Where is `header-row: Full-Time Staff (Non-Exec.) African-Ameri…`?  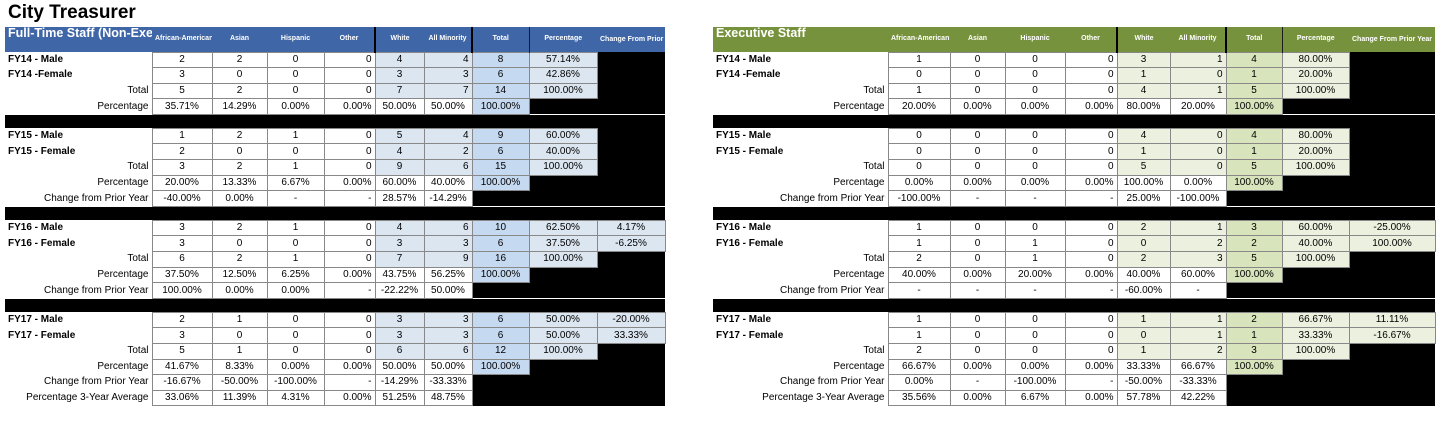
header-row: Full-Time Staff (Non-Exec.) African-Ameri… is located at coordinates (335, 39).